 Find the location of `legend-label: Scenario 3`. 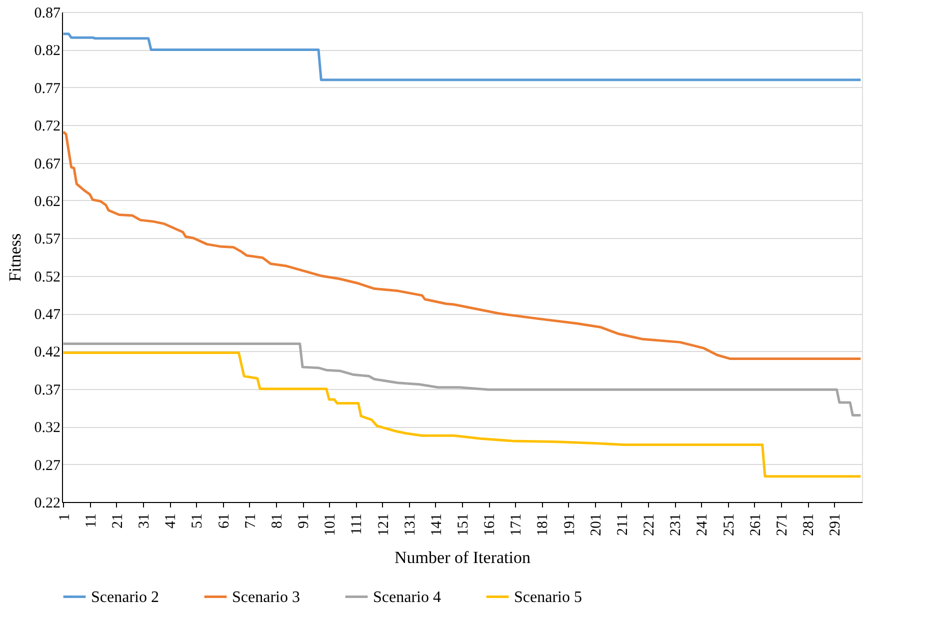

legend-label: Scenario 3 is located at coordinates (266, 597).